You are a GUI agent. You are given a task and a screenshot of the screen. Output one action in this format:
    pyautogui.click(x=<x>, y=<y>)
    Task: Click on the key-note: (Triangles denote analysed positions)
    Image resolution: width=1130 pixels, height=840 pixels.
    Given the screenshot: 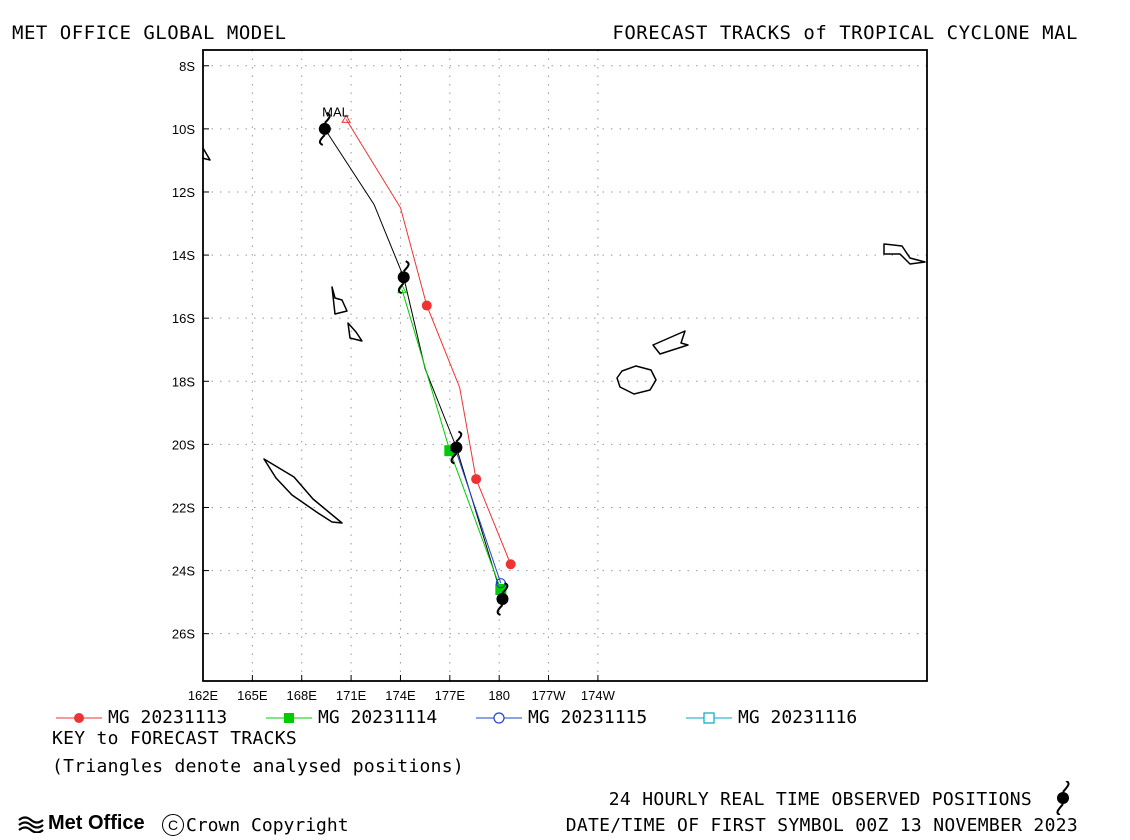 What is the action you would take?
    pyautogui.click(x=258, y=766)
    